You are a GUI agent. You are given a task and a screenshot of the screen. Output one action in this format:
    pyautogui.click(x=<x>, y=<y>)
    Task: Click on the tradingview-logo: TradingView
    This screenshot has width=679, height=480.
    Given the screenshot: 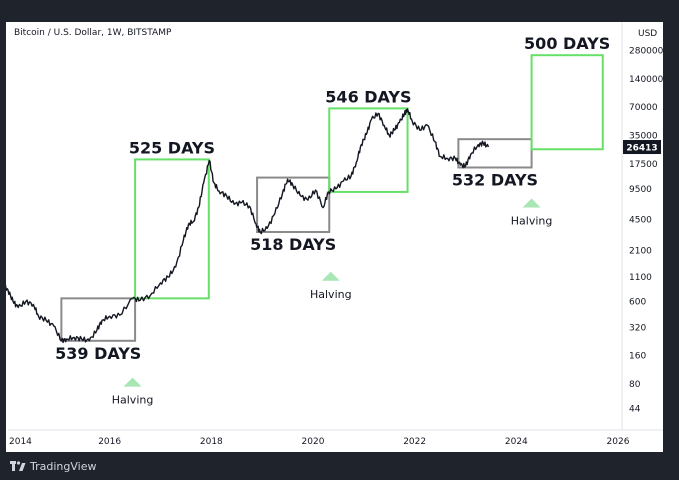 What is the action you would take?
    pyautogui.click(x=53, y=466)
    